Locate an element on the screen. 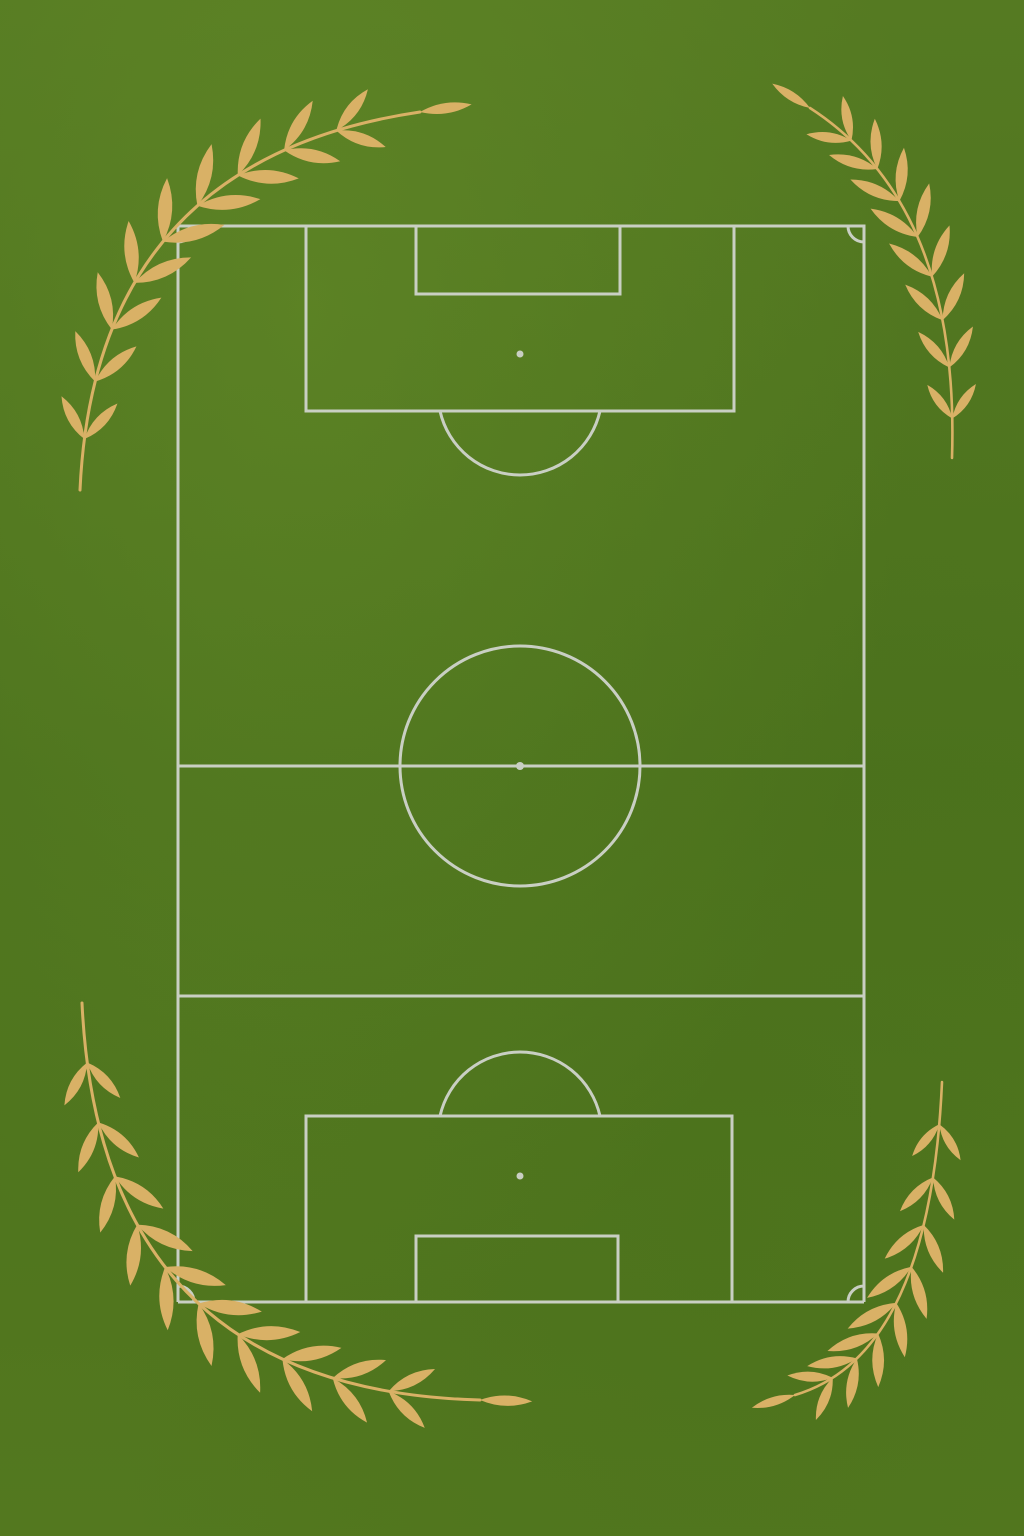 The height and width of the screenshot is (1536, 1024). goal-area-bottom is located at coordinates (517, 1269).